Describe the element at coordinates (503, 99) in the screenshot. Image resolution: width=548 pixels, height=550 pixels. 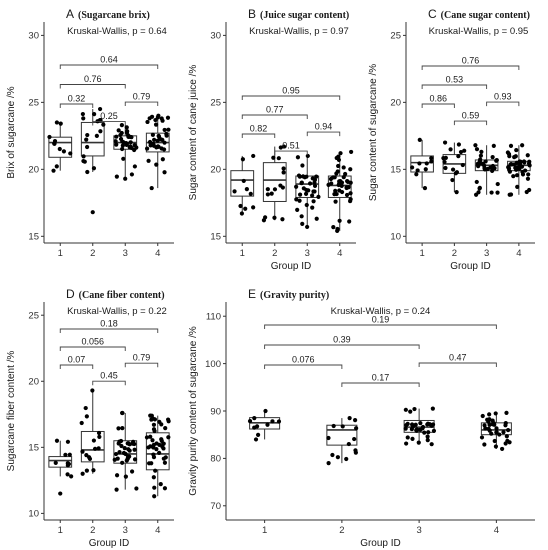
I see `comparison-3-4: 0.93` at that location.